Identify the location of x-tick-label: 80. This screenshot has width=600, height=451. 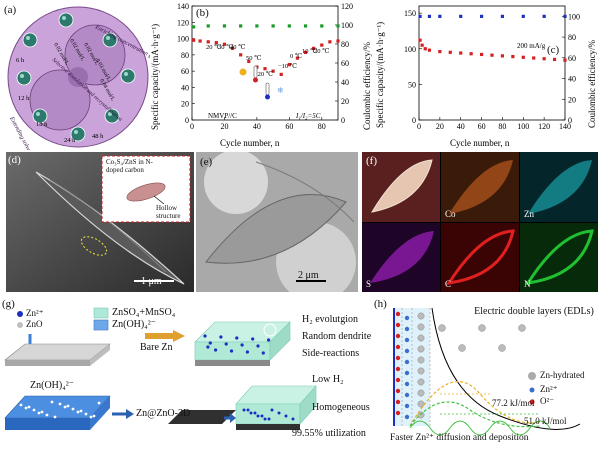
(502, 126).